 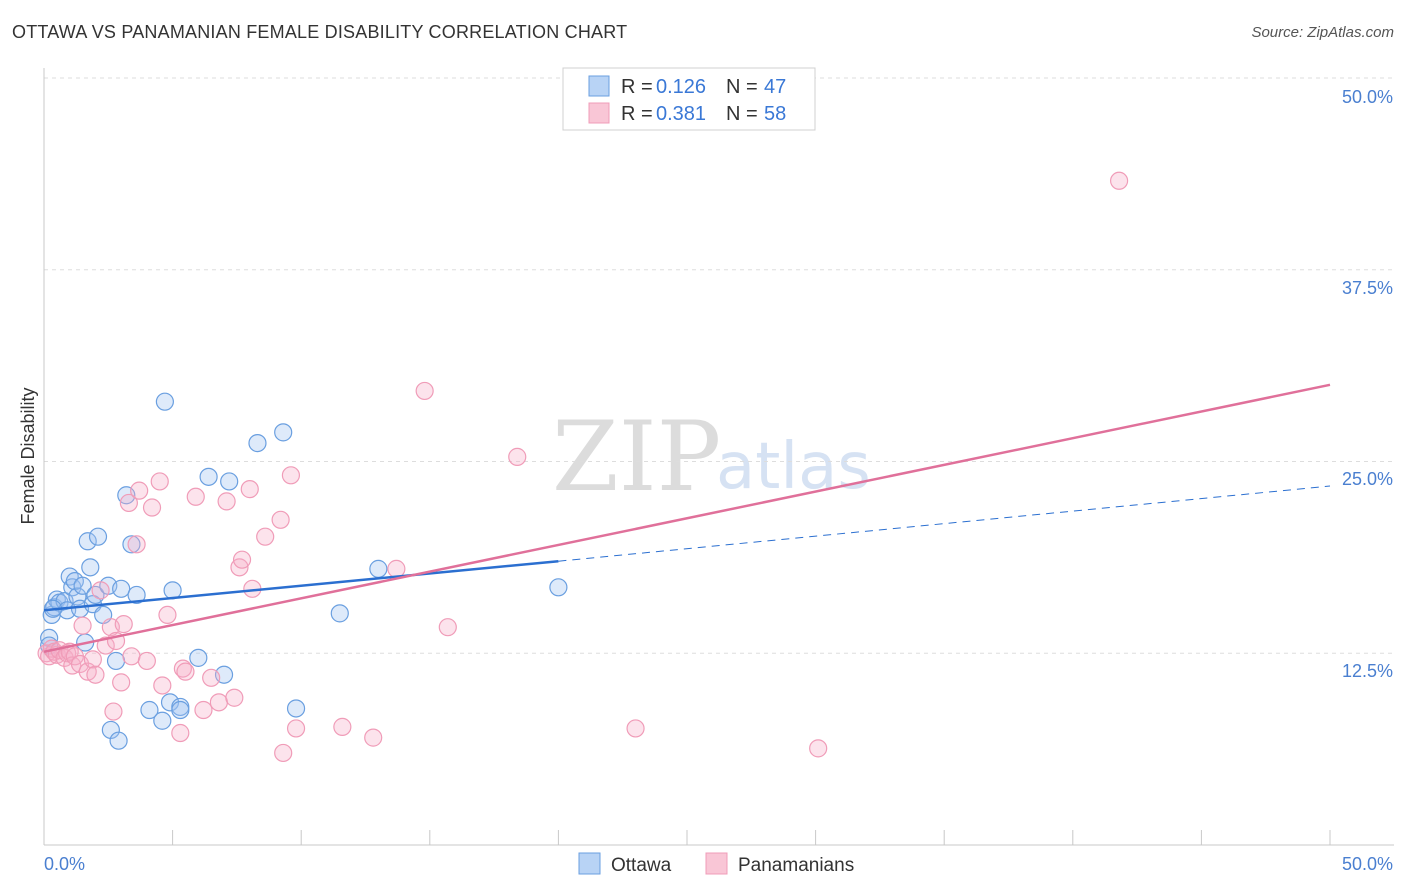 What do you see at coordinates (744, 87) in the screenshot?
I see `legend-n-label-ottawa: N =` at bounding box center [744, 87].